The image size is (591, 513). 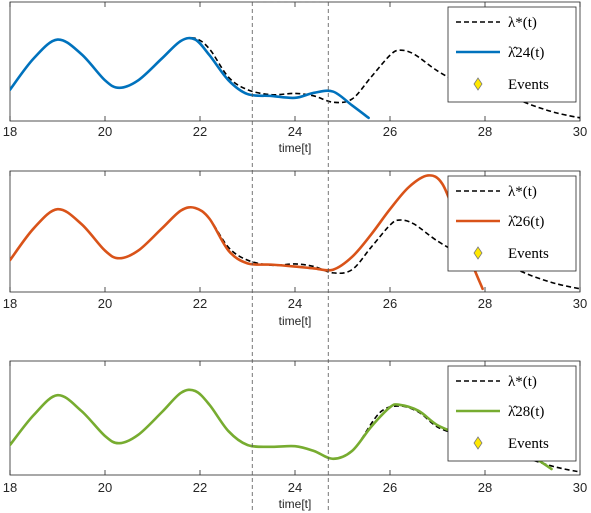 I want to click on legend-entry-label: λ̂28(t), so click(x=526, y=412).